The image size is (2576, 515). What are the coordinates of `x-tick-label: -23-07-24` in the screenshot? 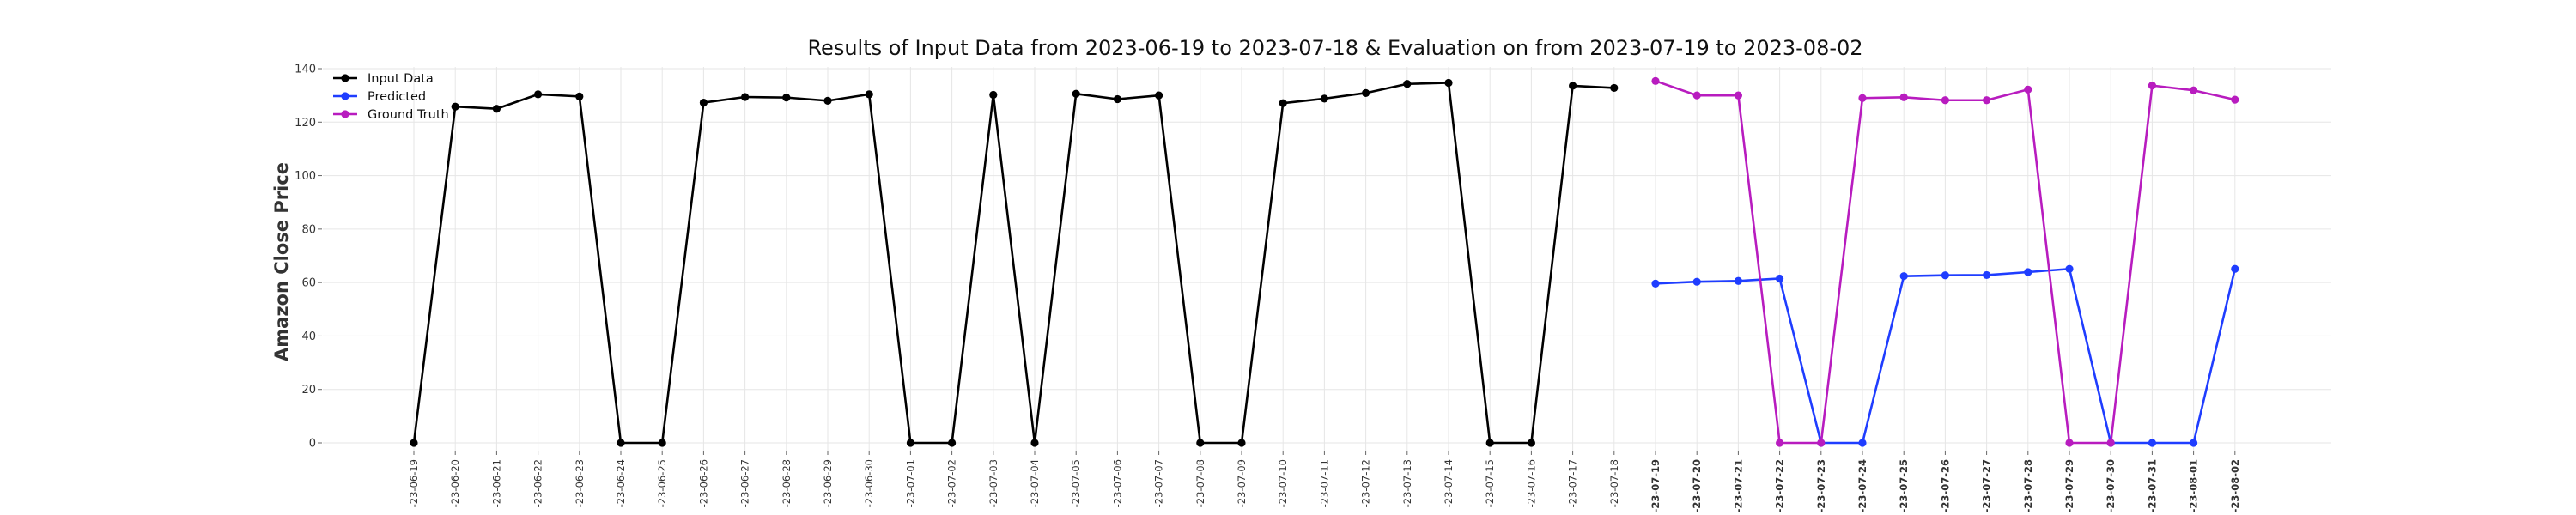 It's located at (1862, 485).